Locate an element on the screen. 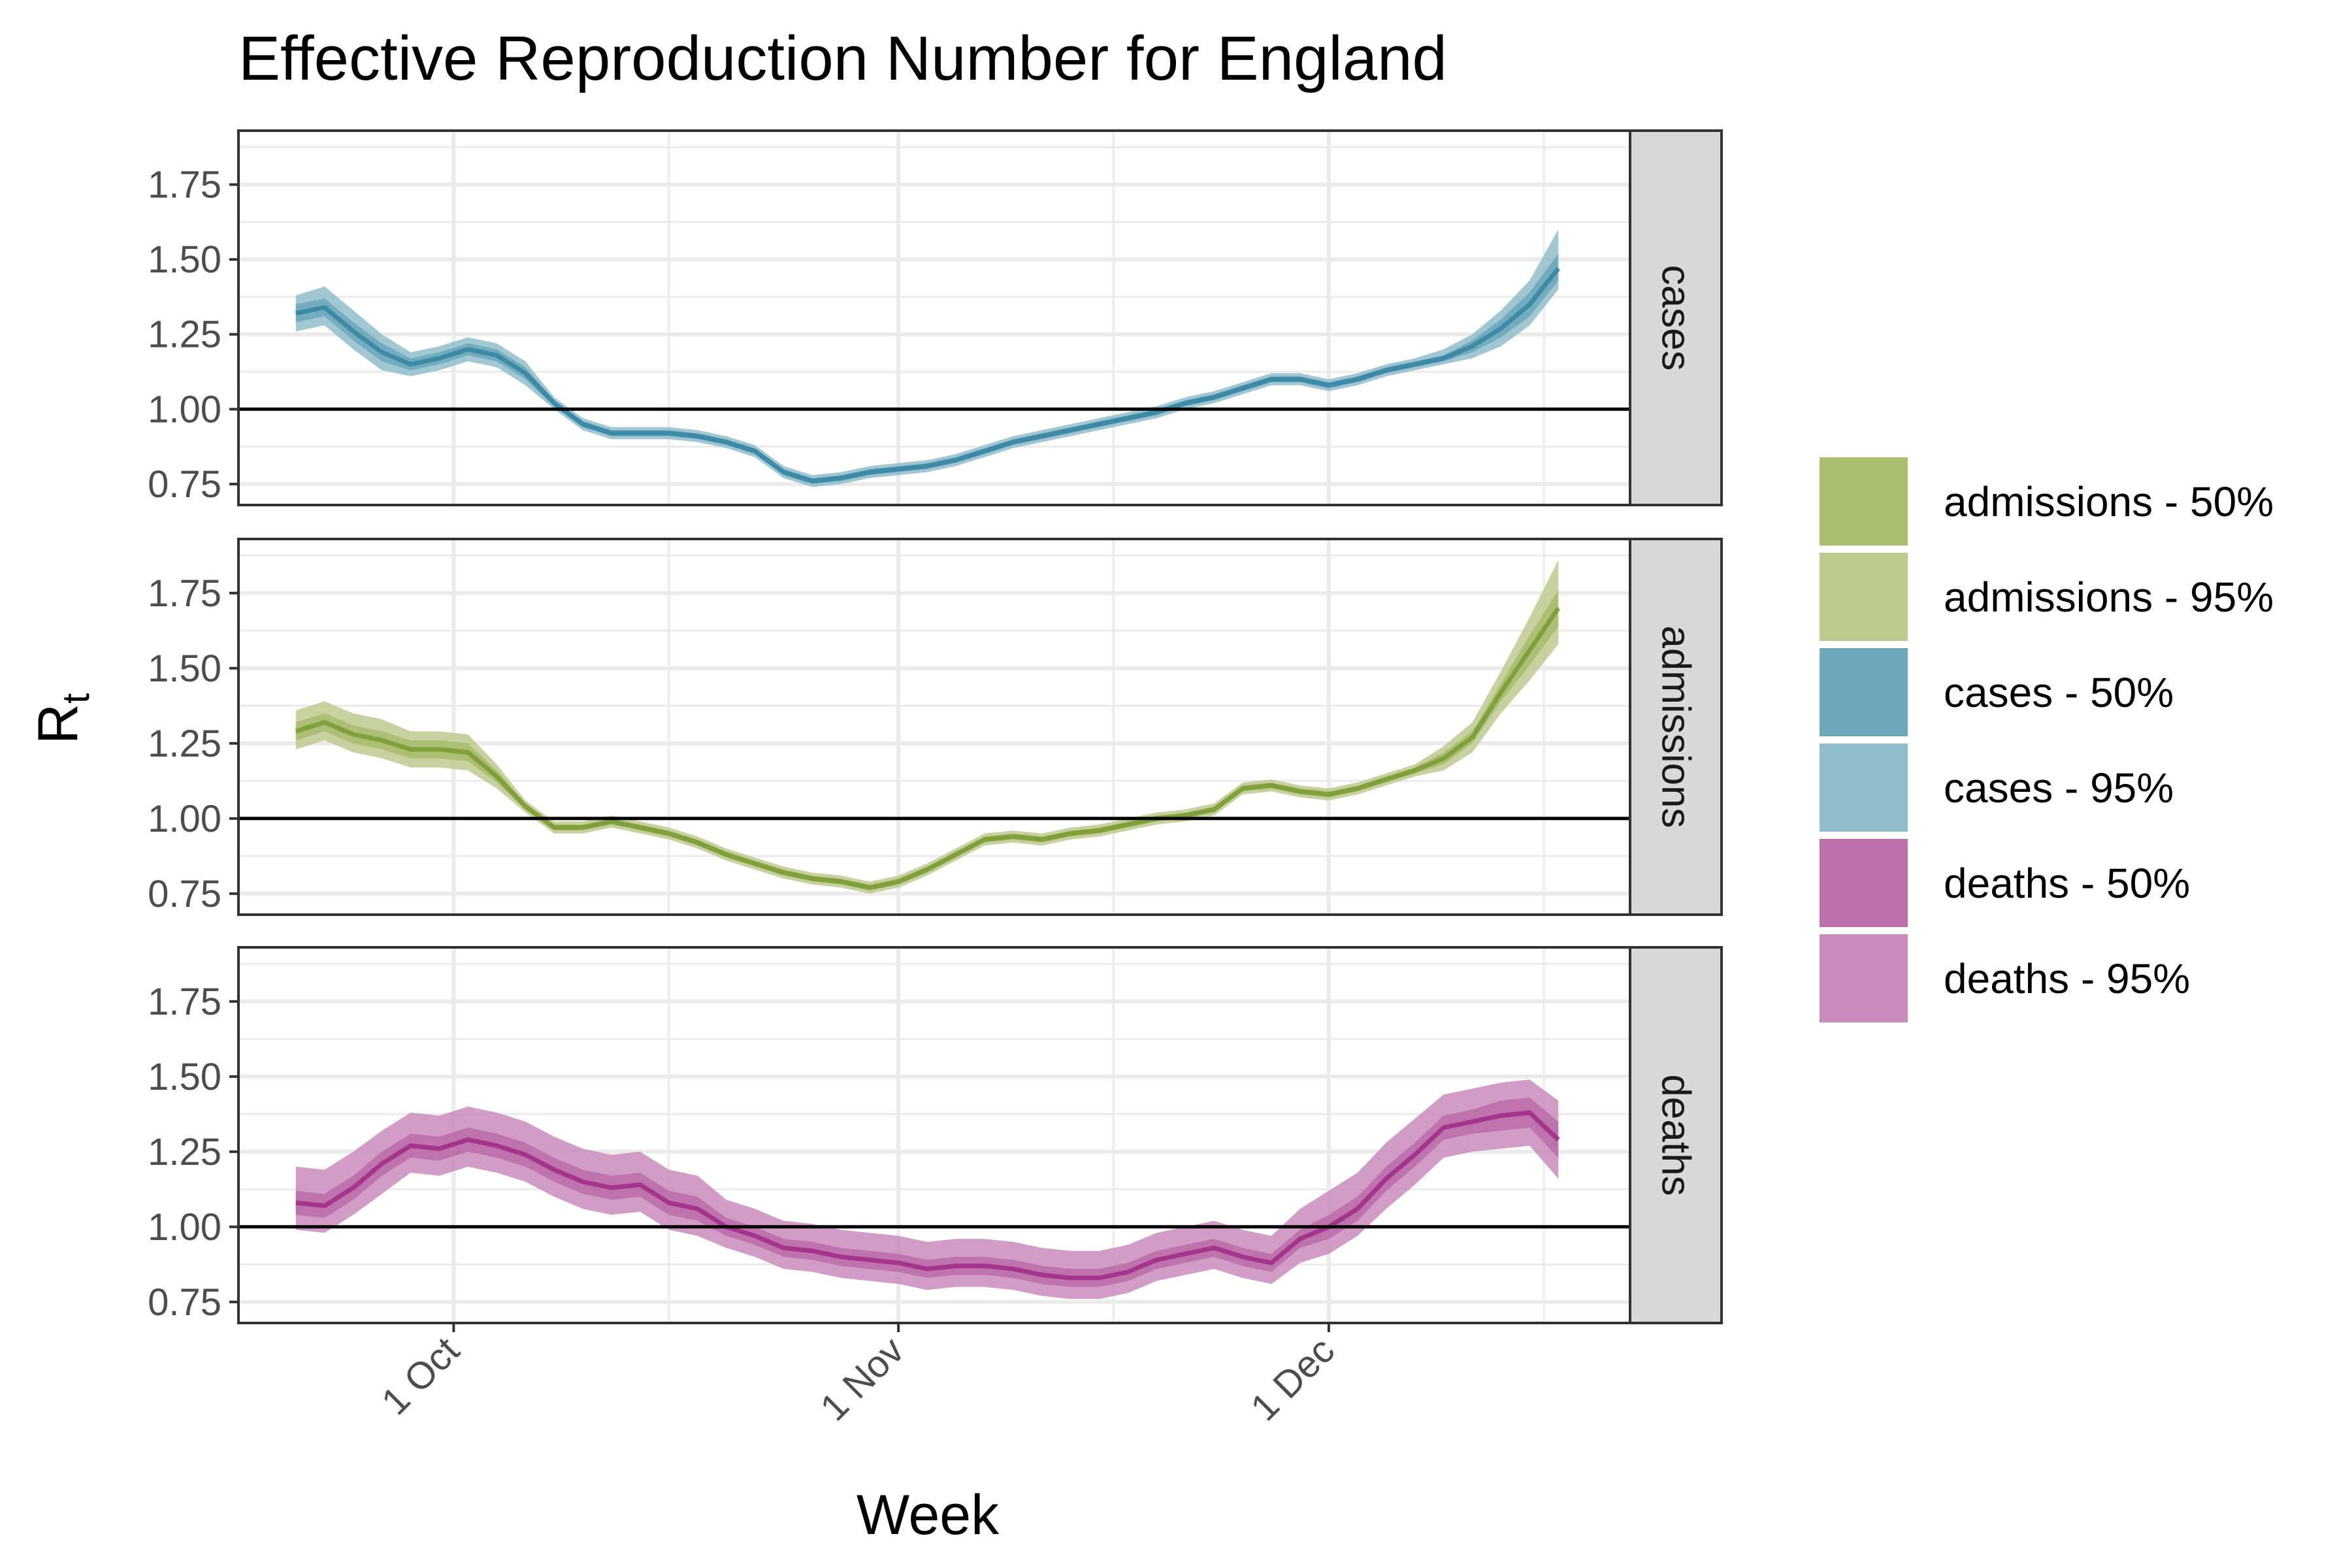  y-axis-title: Rt is located at coordinates (62, 718).